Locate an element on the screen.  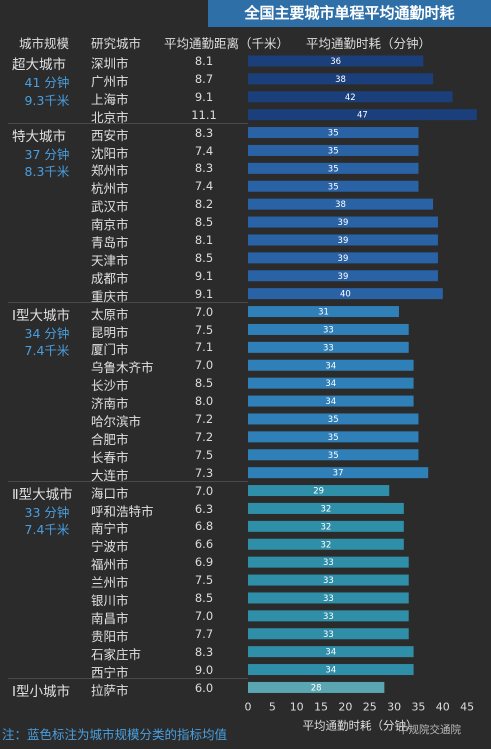
distance-value: 8.0 is located at coordinates (204, 401).